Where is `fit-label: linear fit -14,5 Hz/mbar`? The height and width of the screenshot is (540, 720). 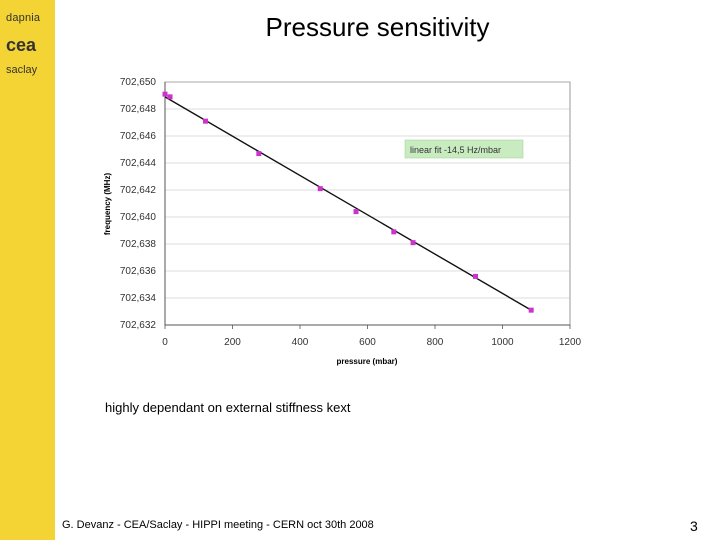
fit-label: linear fit -14,5 Hz/mbar is located at coordinates (455, 150).